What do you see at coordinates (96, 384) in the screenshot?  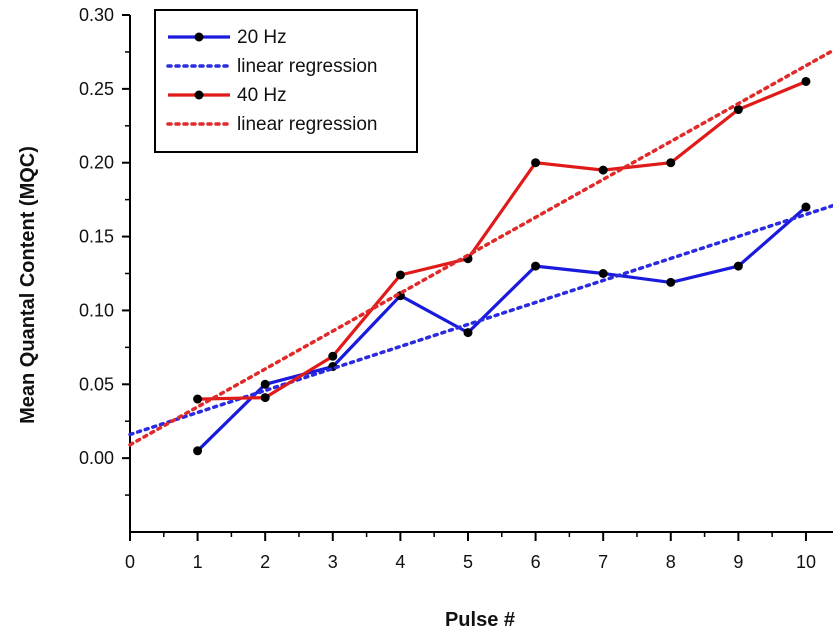 I see `y-tick-label: 0.05` at bounding box center [96, 384].